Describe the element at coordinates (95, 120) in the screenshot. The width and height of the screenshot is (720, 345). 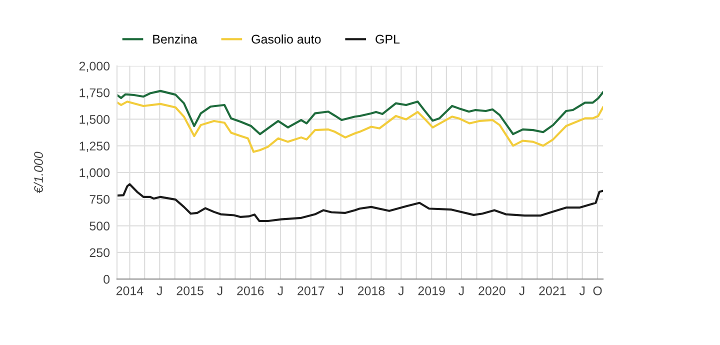
I see `y-tick-label: 1,500` at that location.